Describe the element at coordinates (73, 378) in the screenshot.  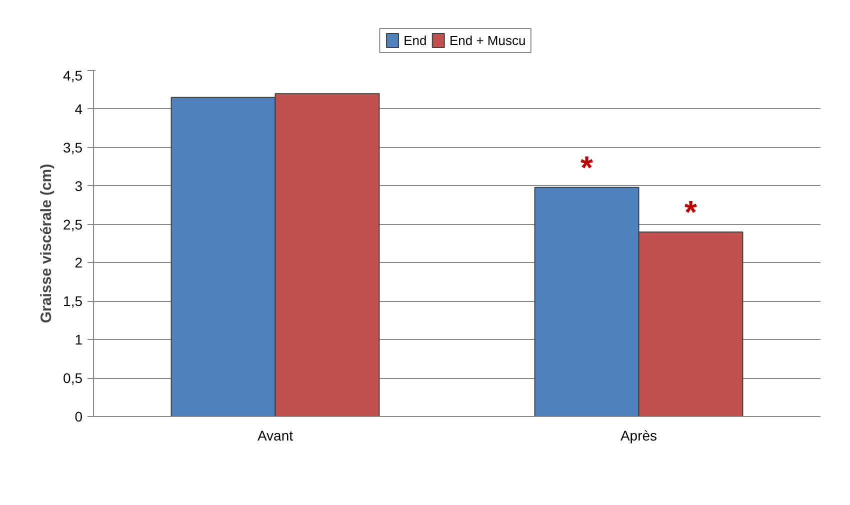
I see `y-tick-label: 0,5` at that location.